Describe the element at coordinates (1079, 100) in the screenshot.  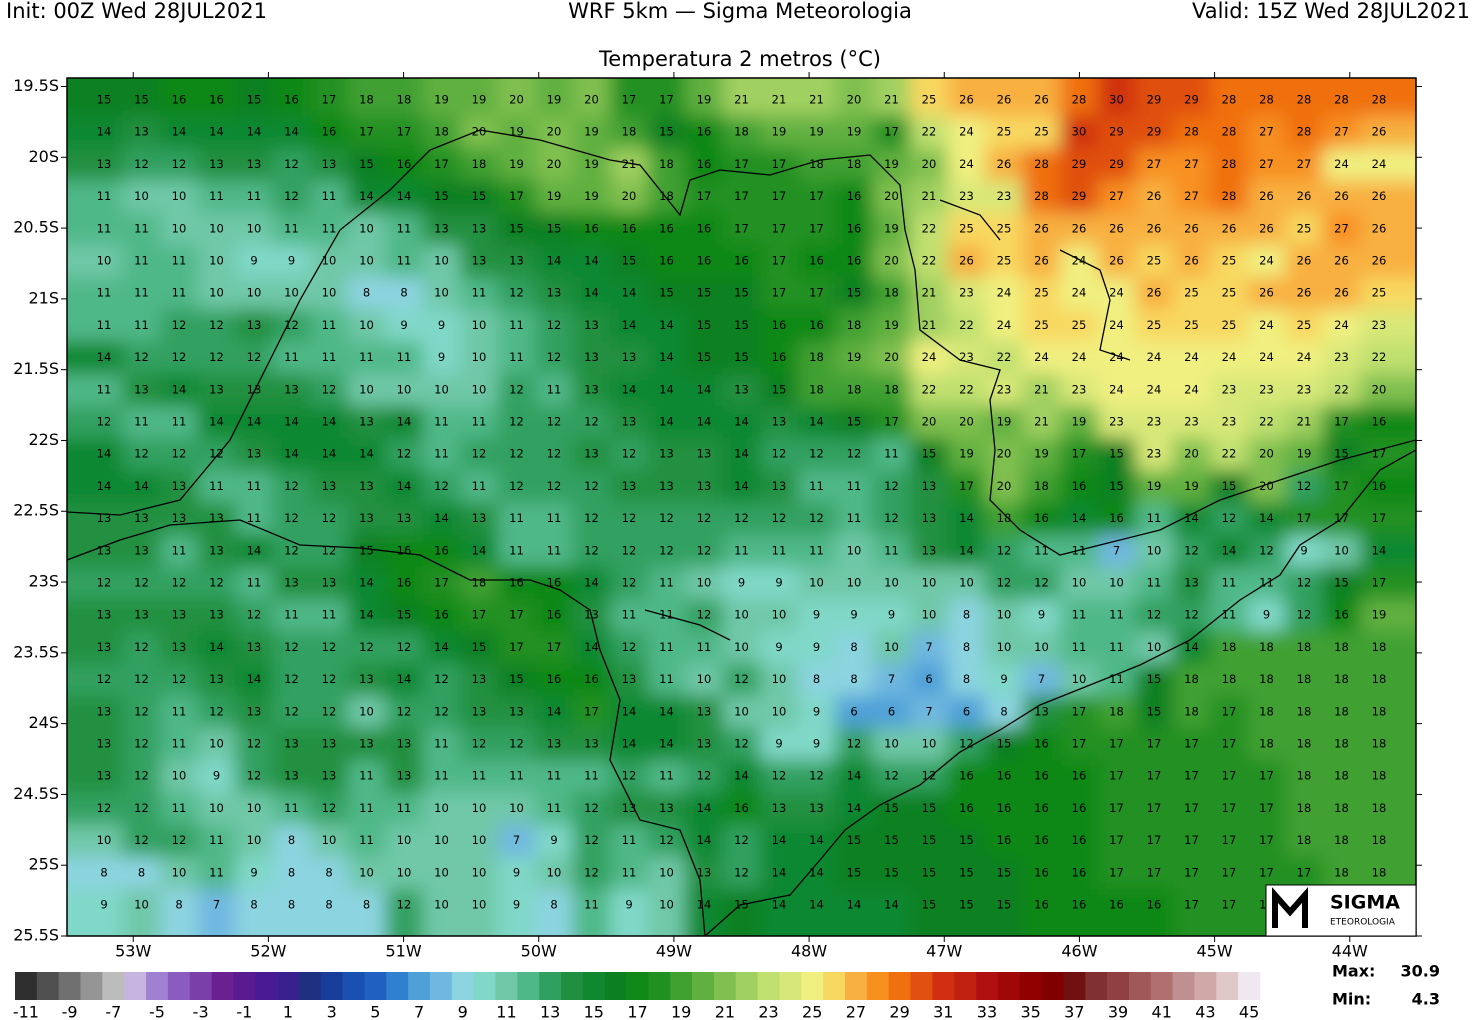
I see `temperature-label: 28` at that location.